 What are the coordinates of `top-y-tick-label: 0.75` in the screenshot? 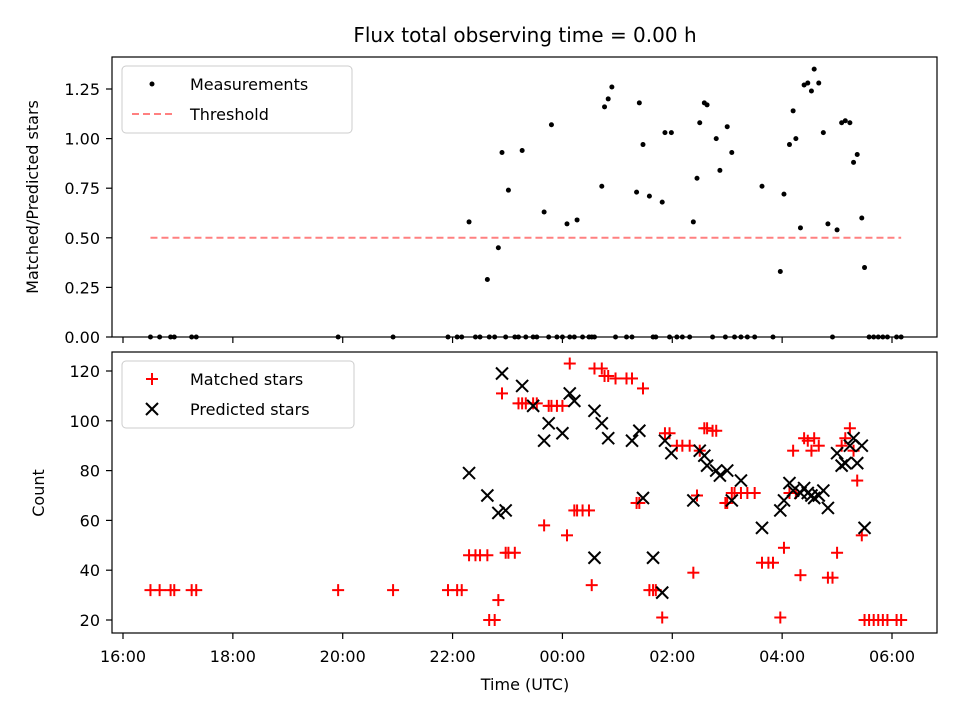 It's located at (82, 188).